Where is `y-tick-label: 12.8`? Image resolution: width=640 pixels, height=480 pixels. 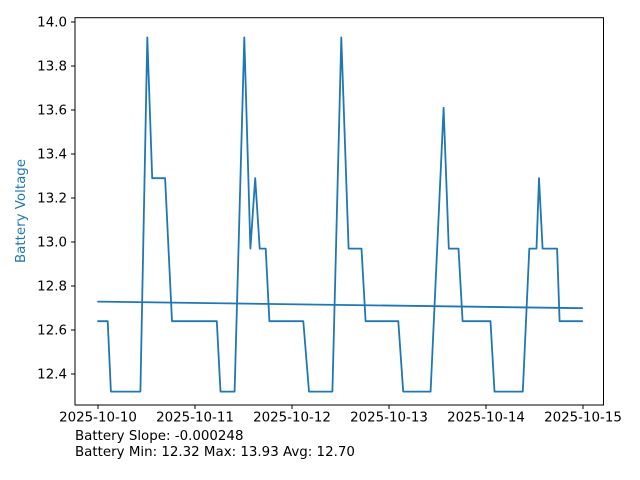 y-tick-label: 12.8 is located at coordinates (52, 287).